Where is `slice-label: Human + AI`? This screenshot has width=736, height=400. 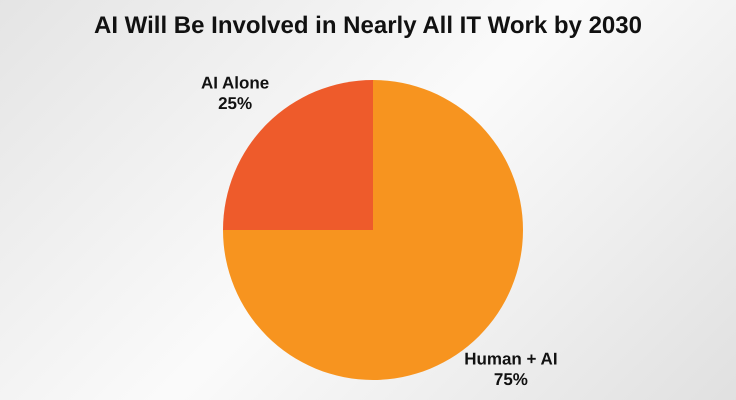 slice-label: Human + AI is located at coordinates (511, 358).